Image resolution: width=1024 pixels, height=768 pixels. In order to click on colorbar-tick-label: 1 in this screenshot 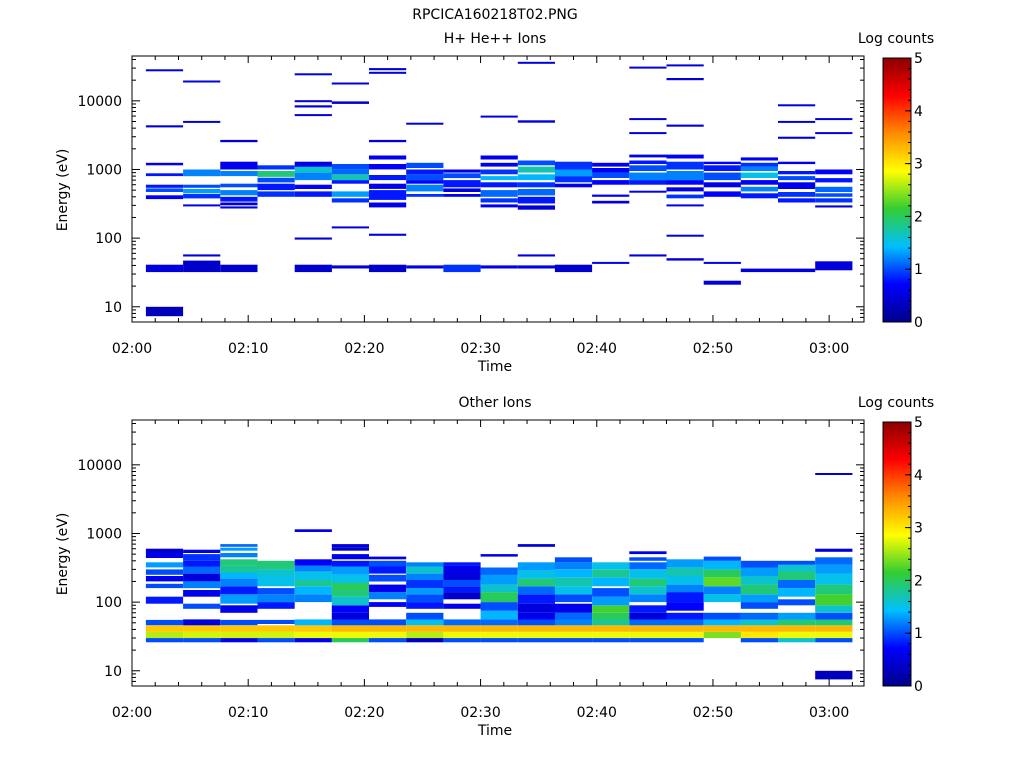, I will do `click(918, 270)`.